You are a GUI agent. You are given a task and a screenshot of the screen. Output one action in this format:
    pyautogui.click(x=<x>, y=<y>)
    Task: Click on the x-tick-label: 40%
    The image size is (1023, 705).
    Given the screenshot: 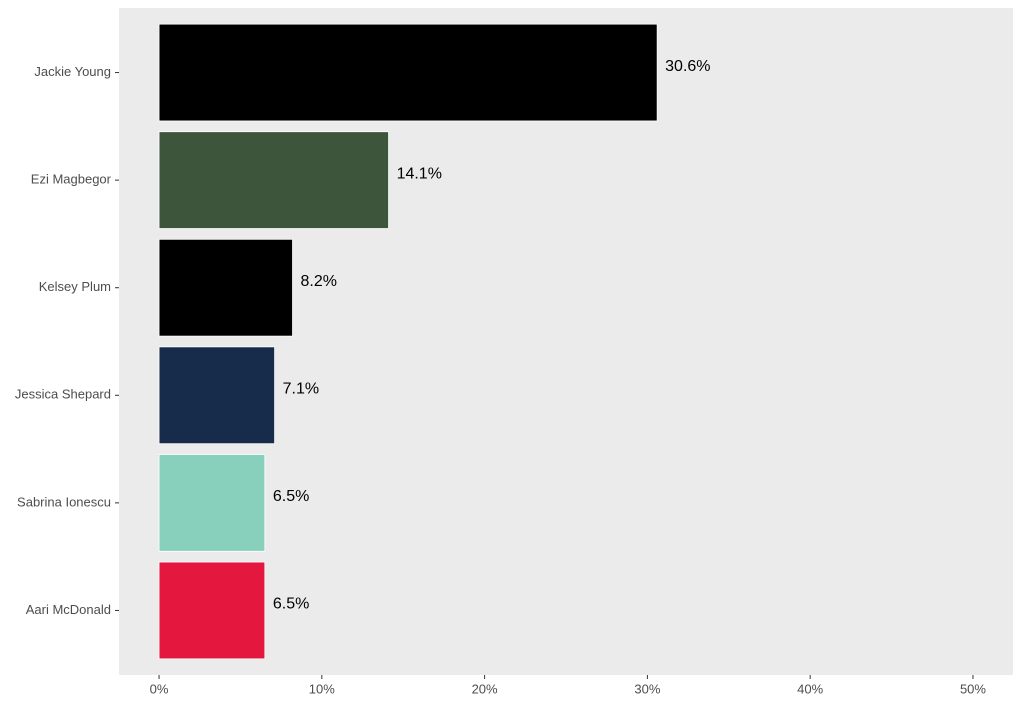 What is the action you would take?
    pyautogui.click(x=810, y=688)
    